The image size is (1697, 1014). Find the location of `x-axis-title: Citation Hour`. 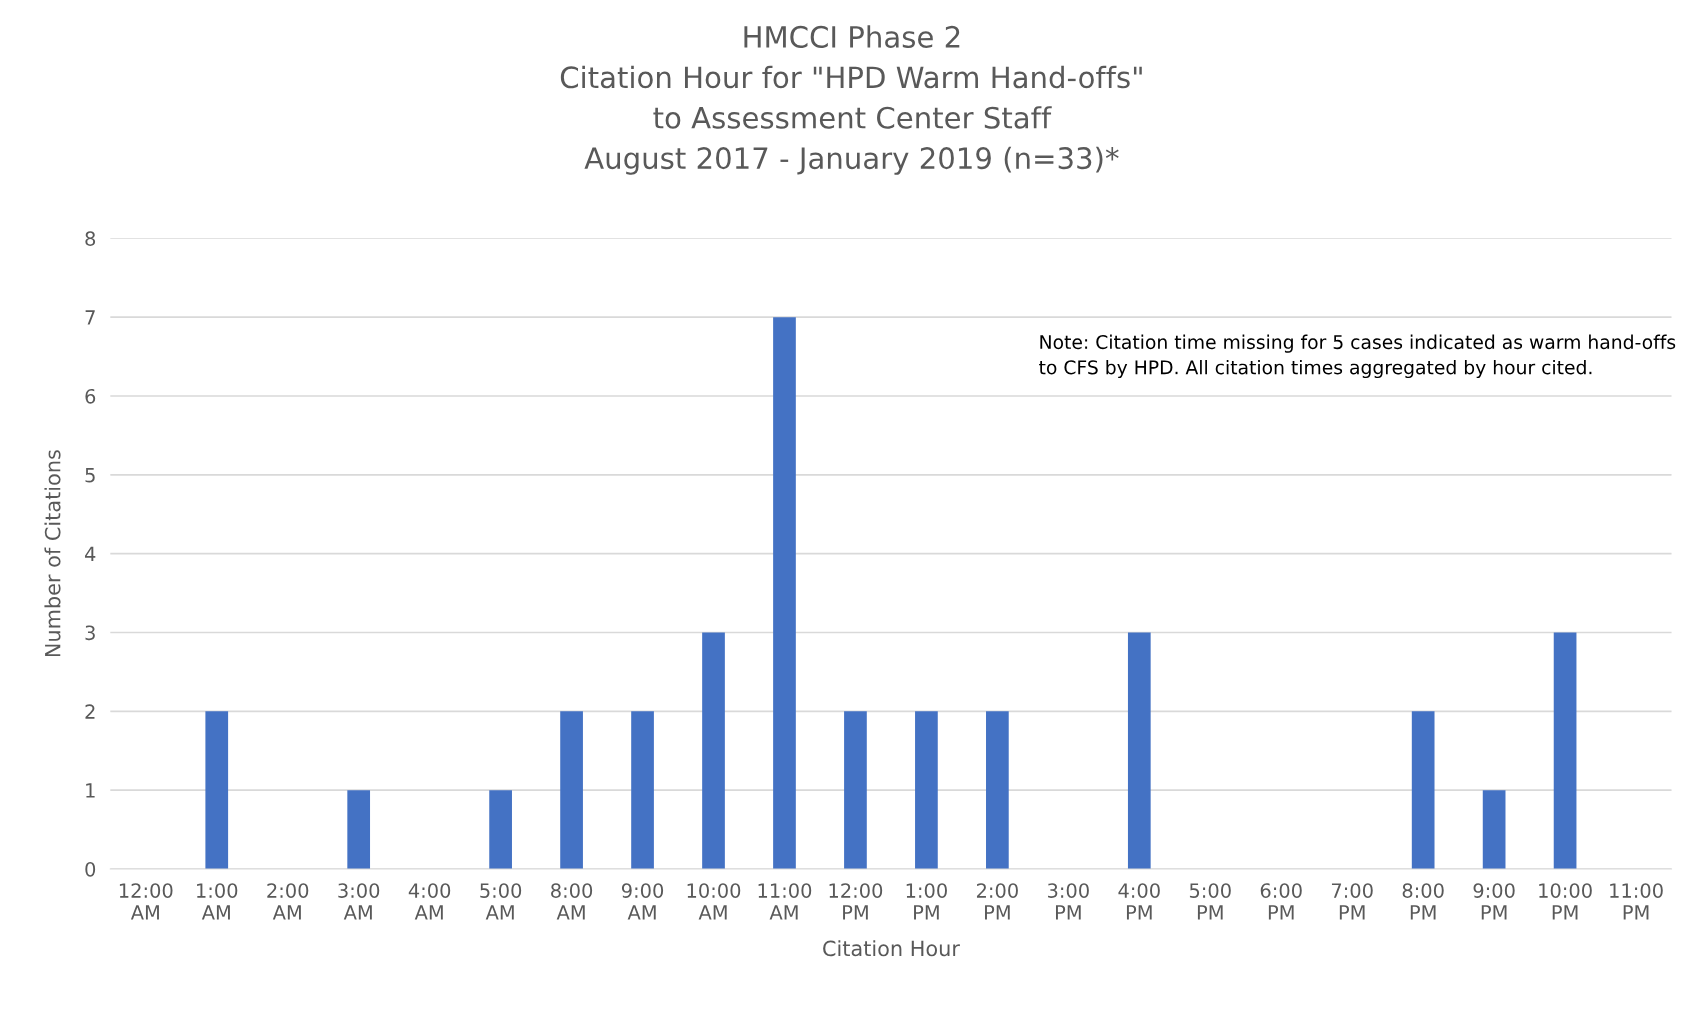

x-axis-title: Citation Hour is located at coordinates (891, 948).